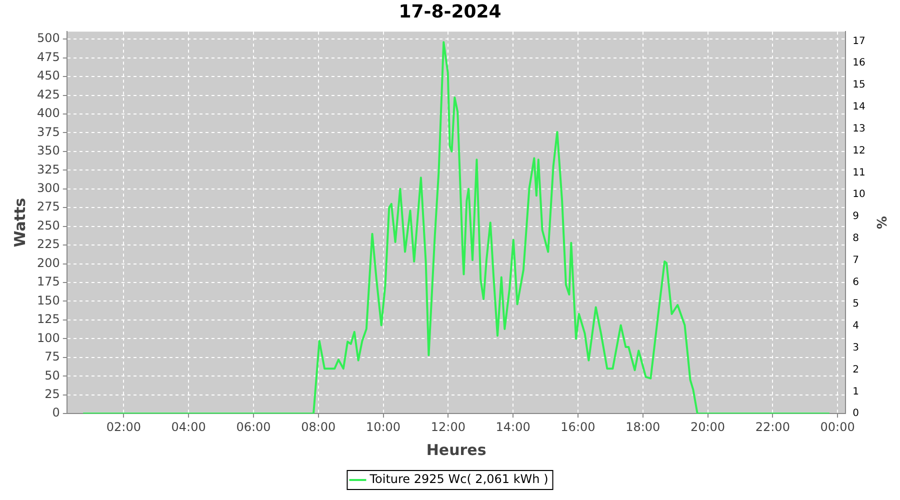  I want to click on y2-tick-label: 14, so click(859, 107).